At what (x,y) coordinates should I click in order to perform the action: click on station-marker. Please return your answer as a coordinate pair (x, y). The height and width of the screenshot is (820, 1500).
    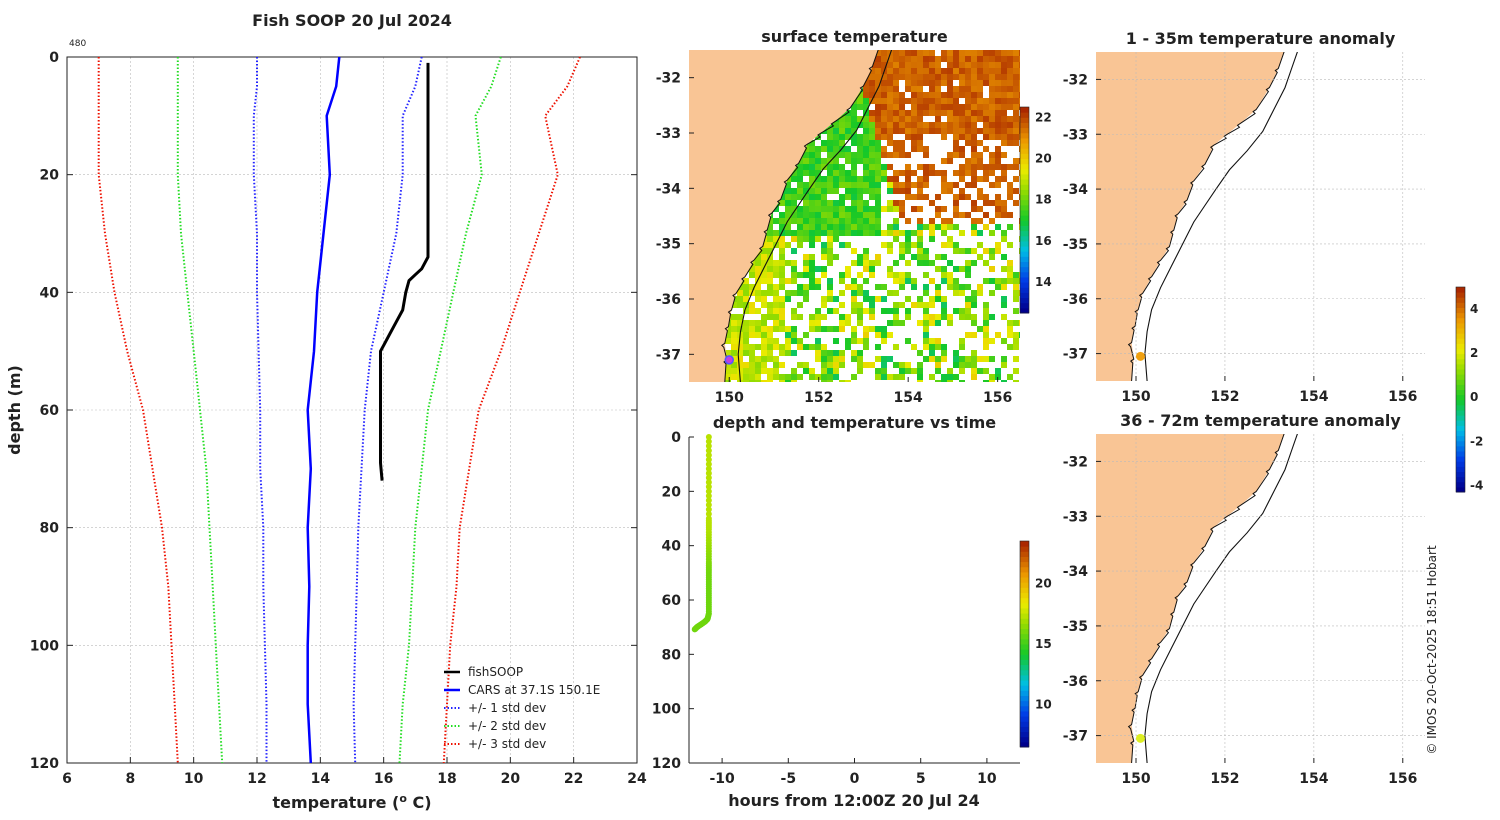
    Looking at the image, I should click on (1140, 738).